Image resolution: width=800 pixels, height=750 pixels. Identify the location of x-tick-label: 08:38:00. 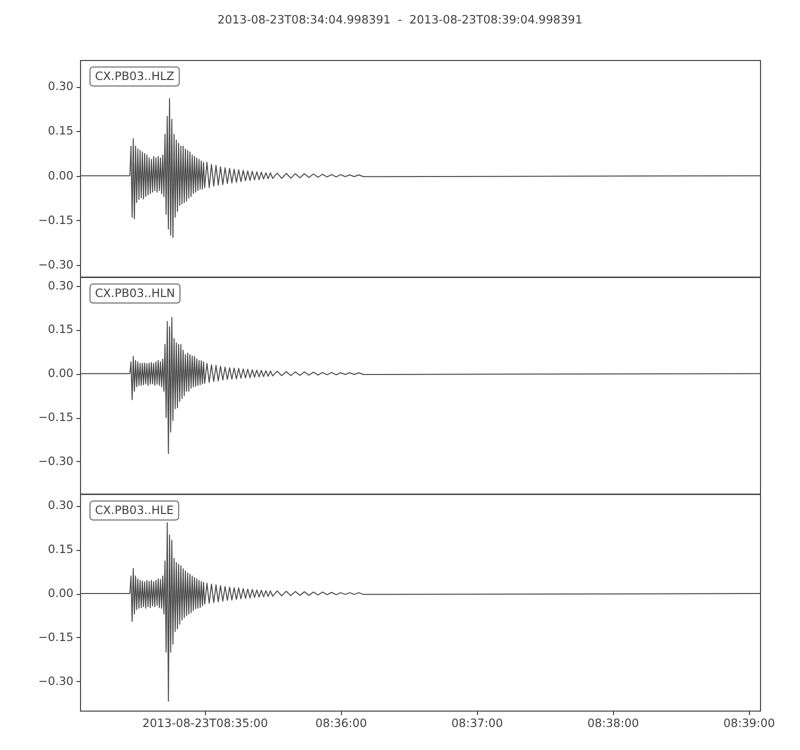
(613, 723).